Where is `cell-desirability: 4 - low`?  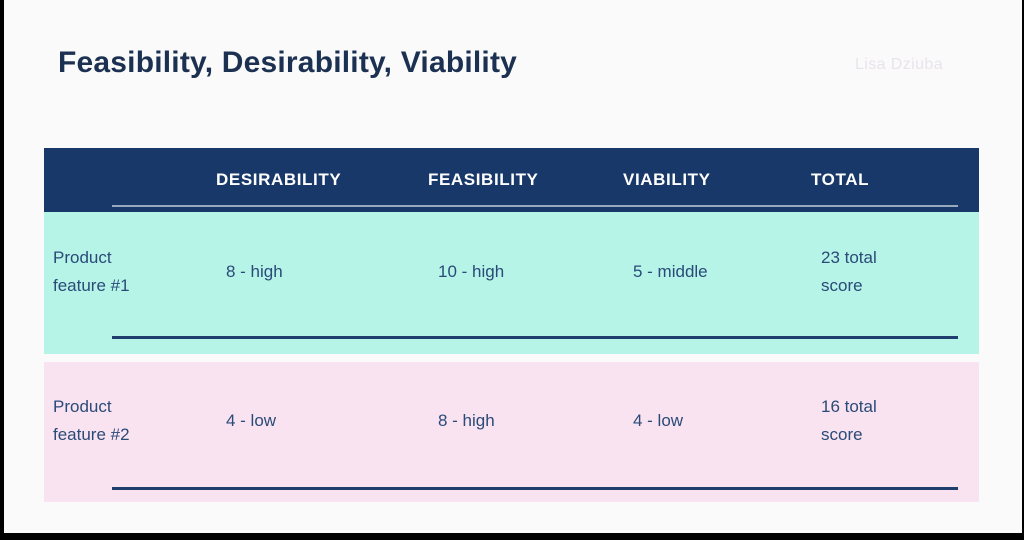 cell-desirability: 4 - low is located at coordinates (251, 420).